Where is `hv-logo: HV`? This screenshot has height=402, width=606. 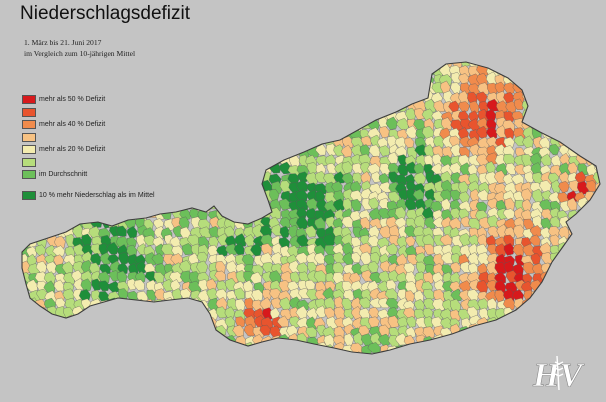
hv-logo: HV is located at coordinates (558, 374).